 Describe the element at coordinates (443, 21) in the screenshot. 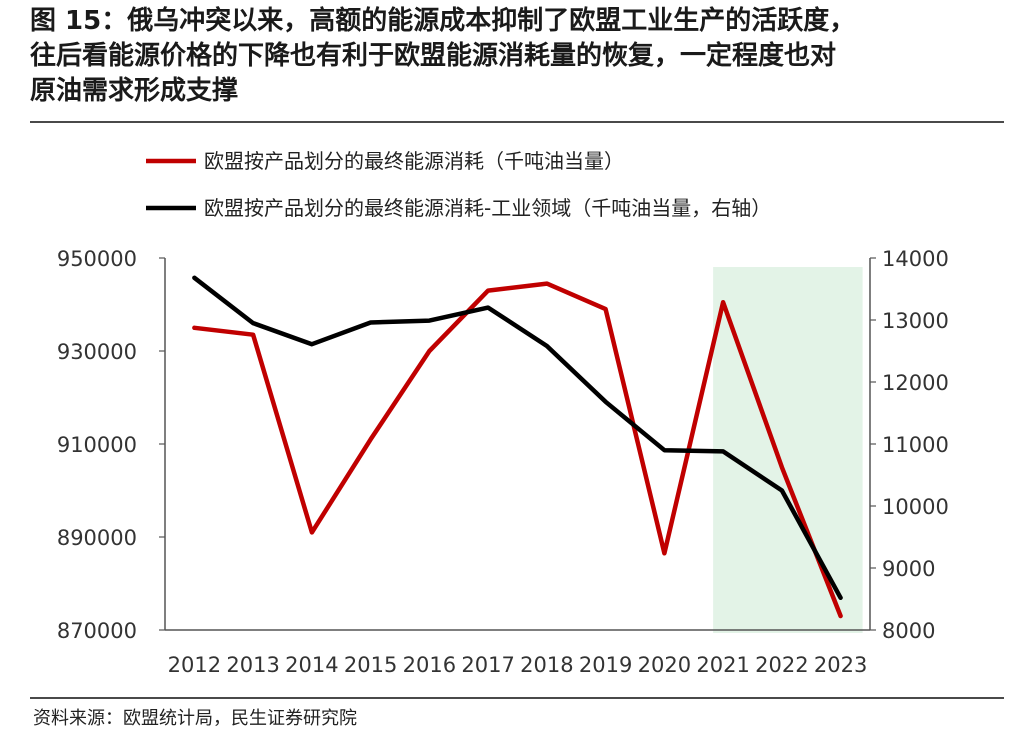

I see `title-line-1: 图 15：俄乌冲突以来，高额的能源成本抑制了欧盟工业生产的活跃度，` at that location.